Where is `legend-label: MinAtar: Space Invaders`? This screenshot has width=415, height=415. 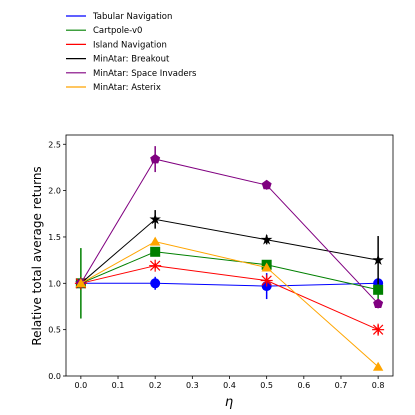 legend-label: MinAtar: Space Invaders is located at coordinates (145, 74).